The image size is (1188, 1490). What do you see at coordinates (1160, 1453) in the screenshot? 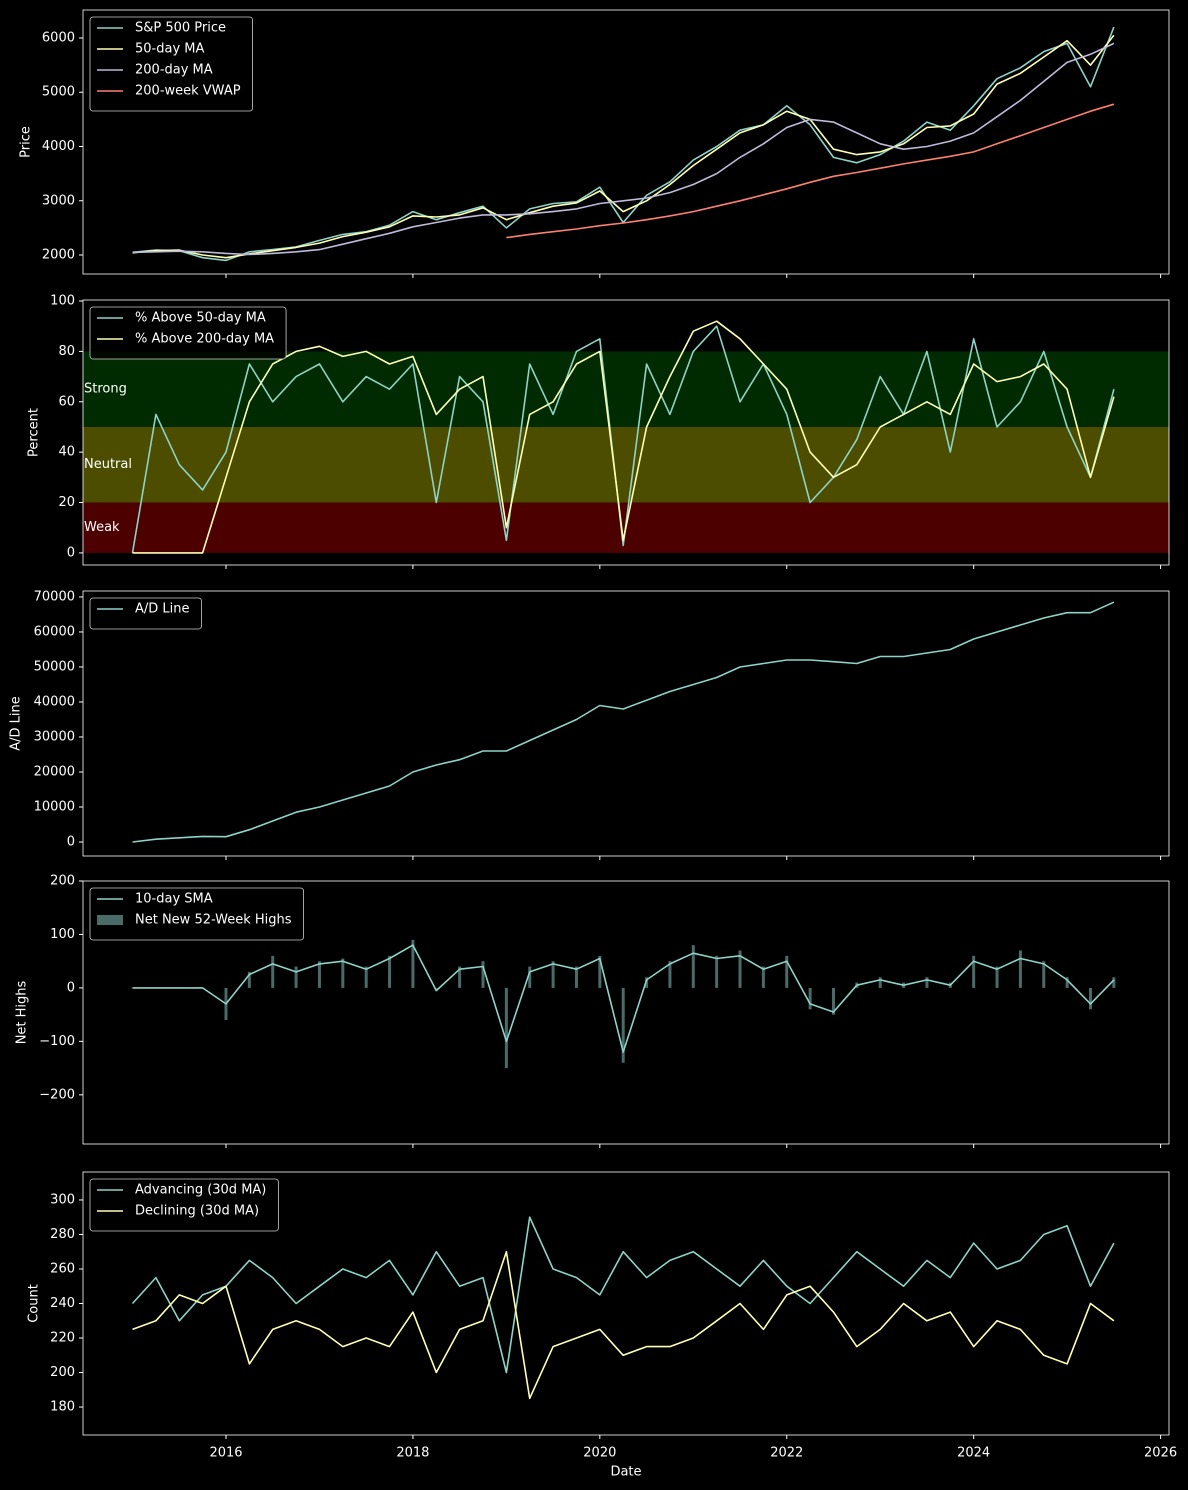
I see `x-tick-label: 2026` at bounding box center [1160, 1453].